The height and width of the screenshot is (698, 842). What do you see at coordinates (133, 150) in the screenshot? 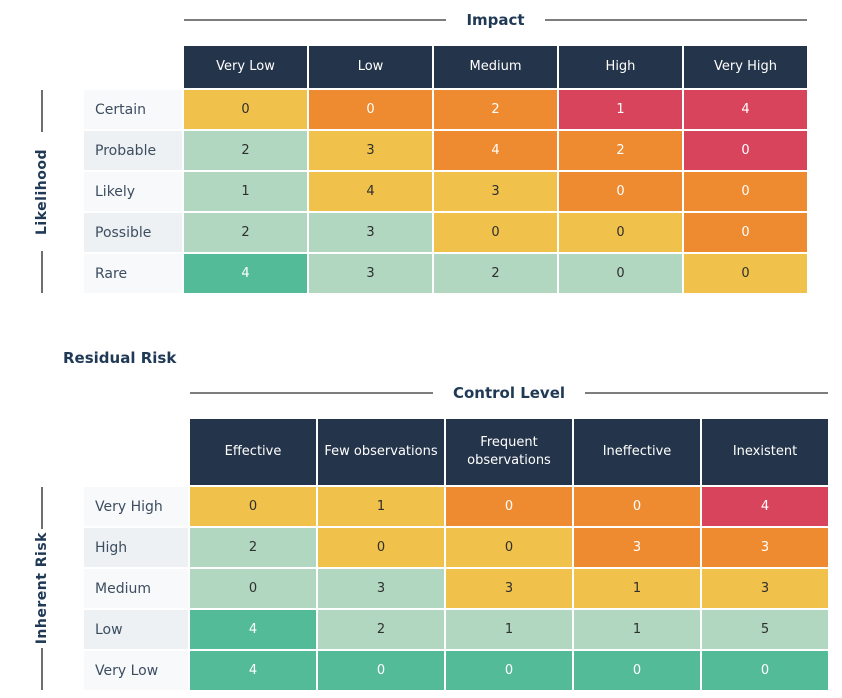
I see `row-label: Probable` at bounding box center [133, 150].